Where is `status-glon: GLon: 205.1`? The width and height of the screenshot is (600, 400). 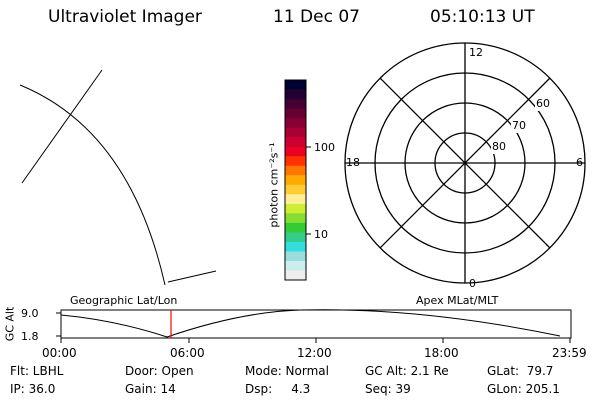 status-glon: GLon: 205.1 is located at coordinates (523, 389).